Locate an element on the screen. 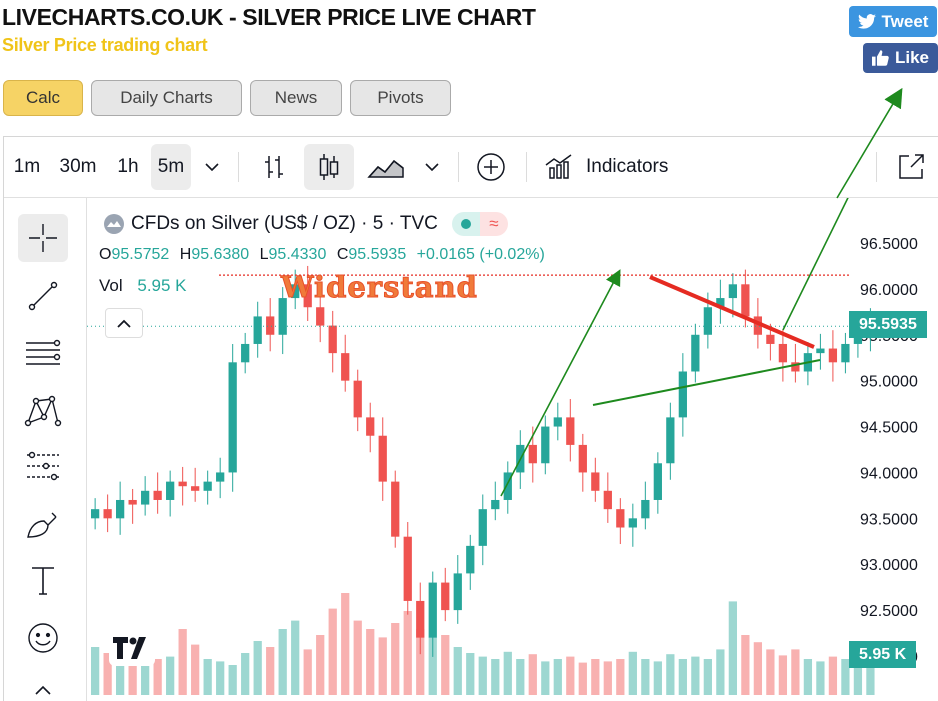 The height and width of the screenshot is (701, 938). interval-1h-button: 1h is located at coordinates (128, 166).